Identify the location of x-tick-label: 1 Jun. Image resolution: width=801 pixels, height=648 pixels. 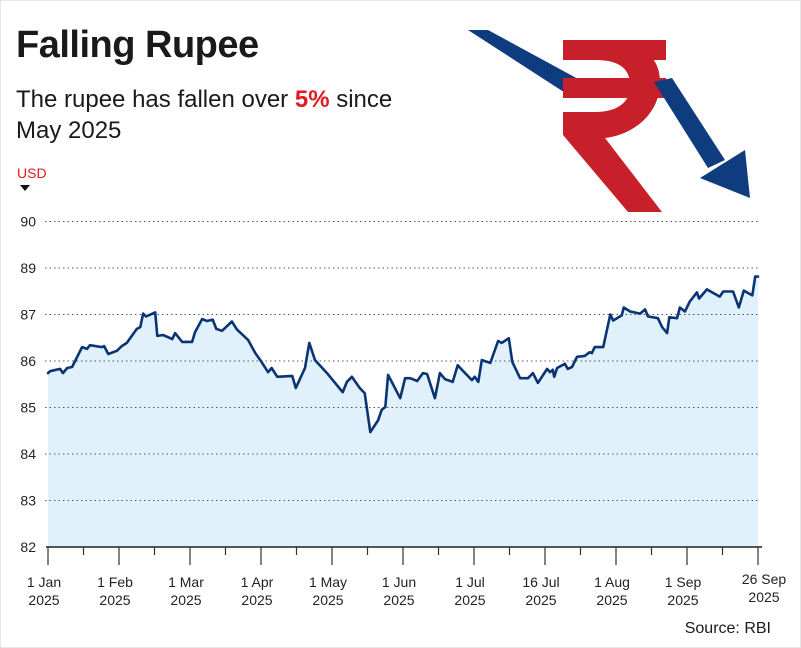
(399, 582).